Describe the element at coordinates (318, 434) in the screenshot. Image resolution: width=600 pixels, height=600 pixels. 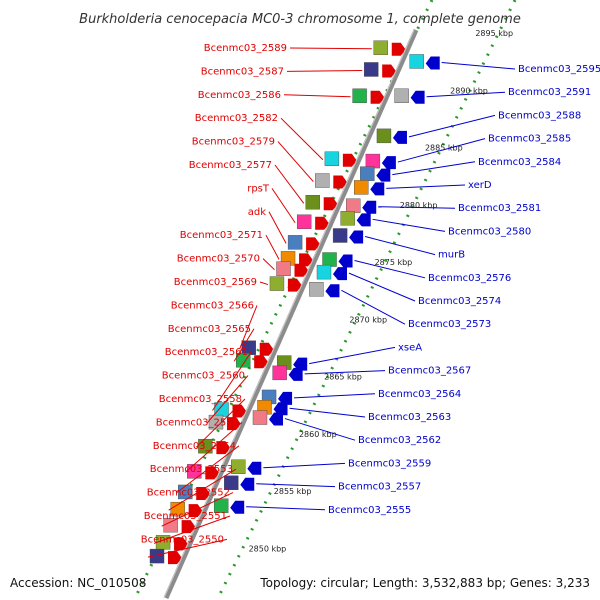
I see `kbp-tick-label: 2860 kbp` at that location.